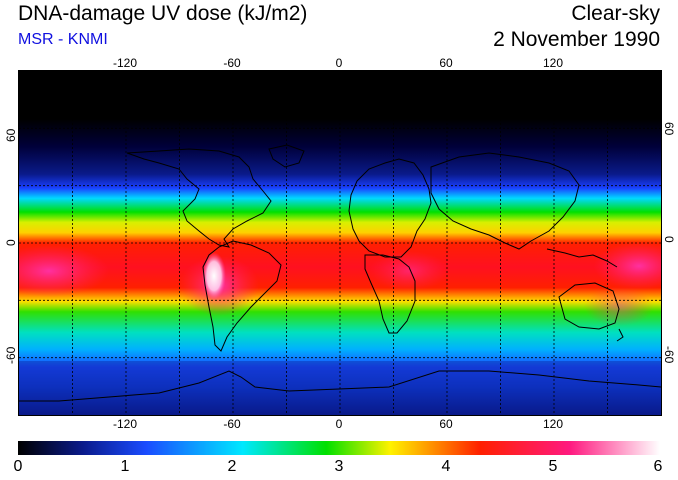 This screenshot has height=480, width=678. I want to click on colorbar-tick-4: 4, so click(446, 466).